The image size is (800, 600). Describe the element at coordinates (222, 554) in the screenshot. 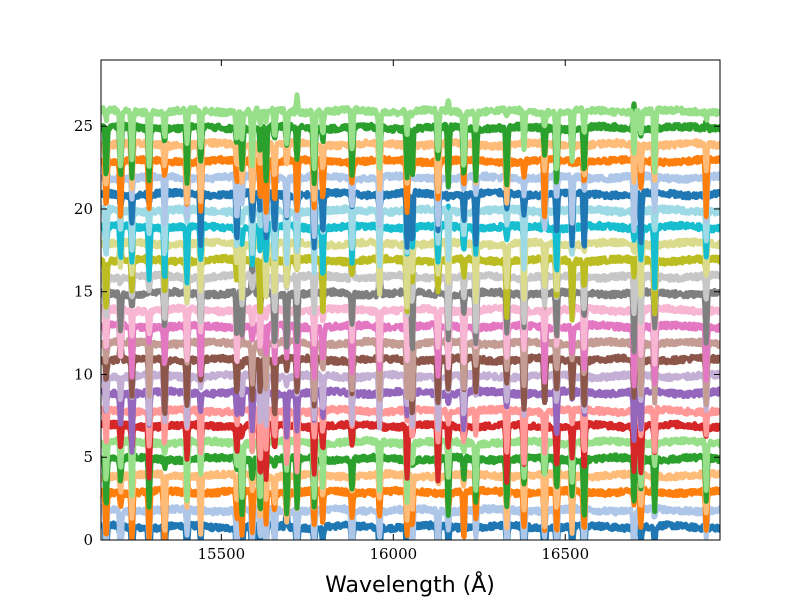

I see `x-tick-label: 15500` at that location.